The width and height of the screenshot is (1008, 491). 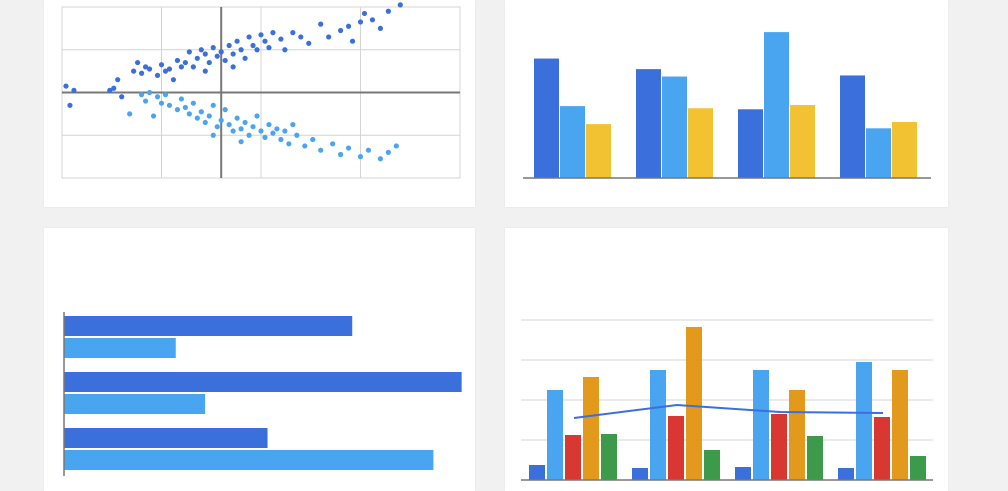 What do you see at coordinates (262, 394) in the screenshot?
I see `horizontal-bar-chart` at bounding box center [262, 394].